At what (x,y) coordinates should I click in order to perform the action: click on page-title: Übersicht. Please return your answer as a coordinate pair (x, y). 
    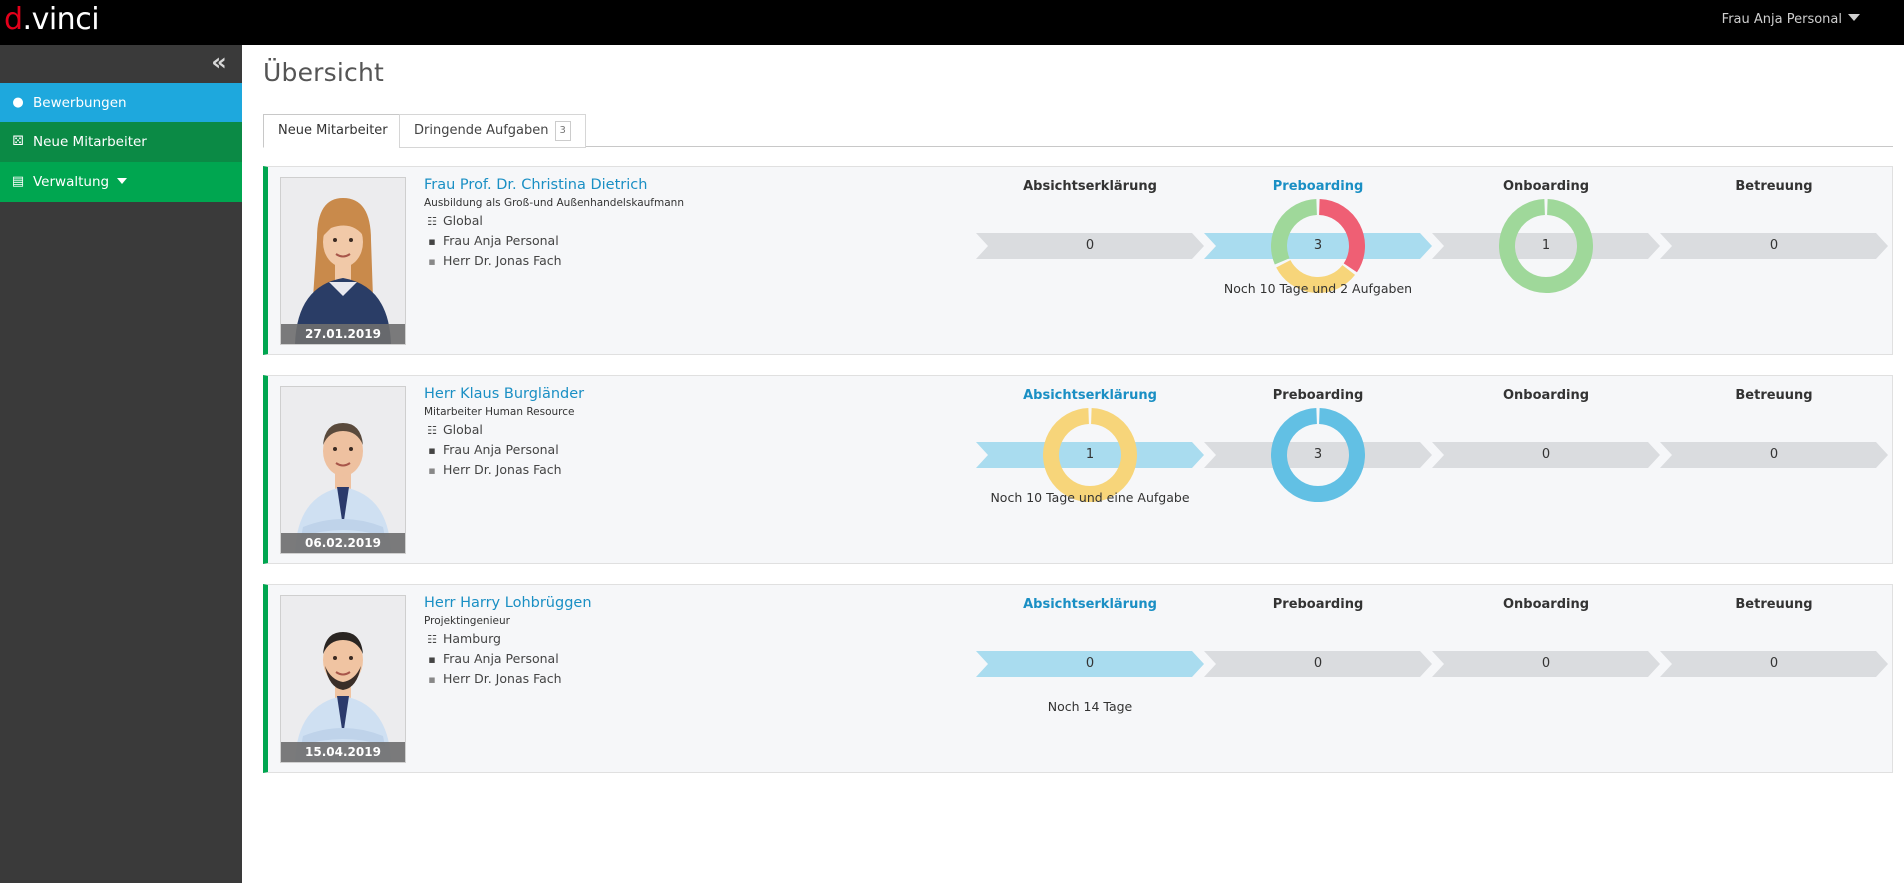
    Looking at the image, I should click on (323, 72).